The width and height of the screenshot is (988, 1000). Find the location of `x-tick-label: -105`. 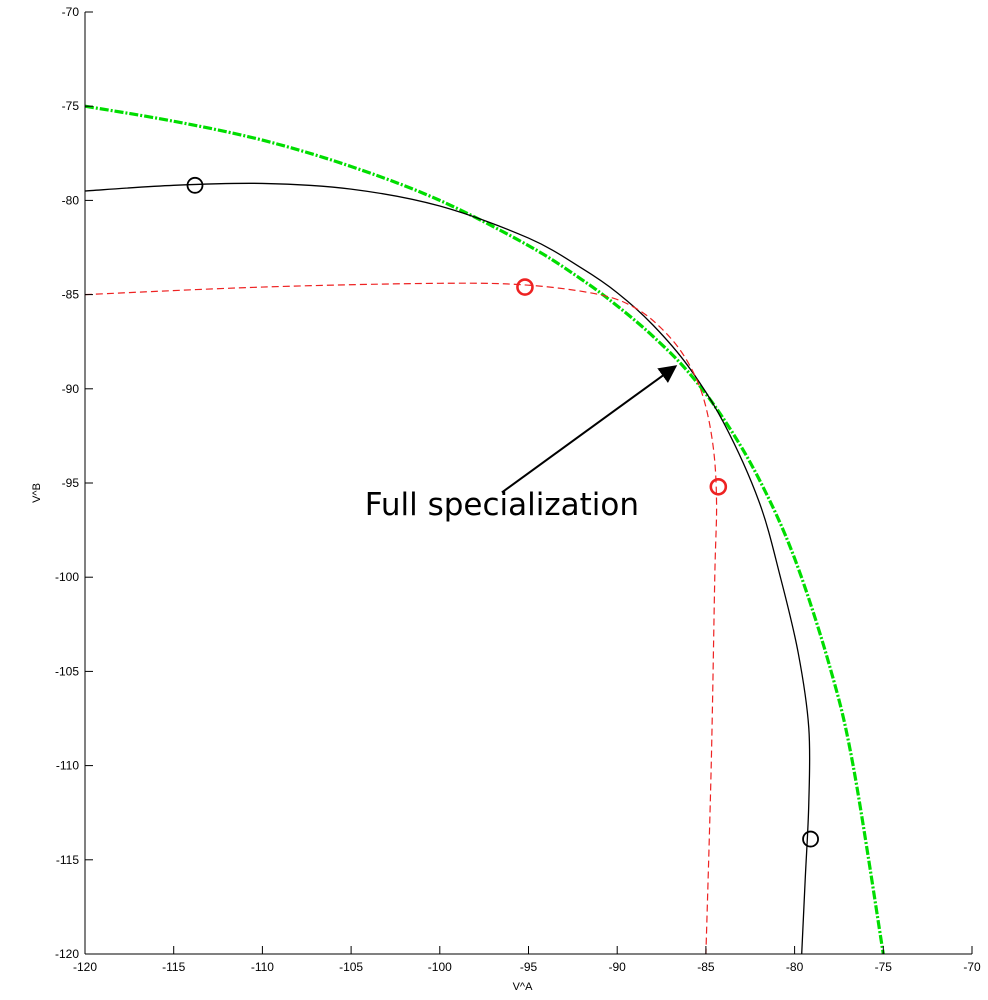

x-tick-label: -105 is located at coordinates (351, 967).